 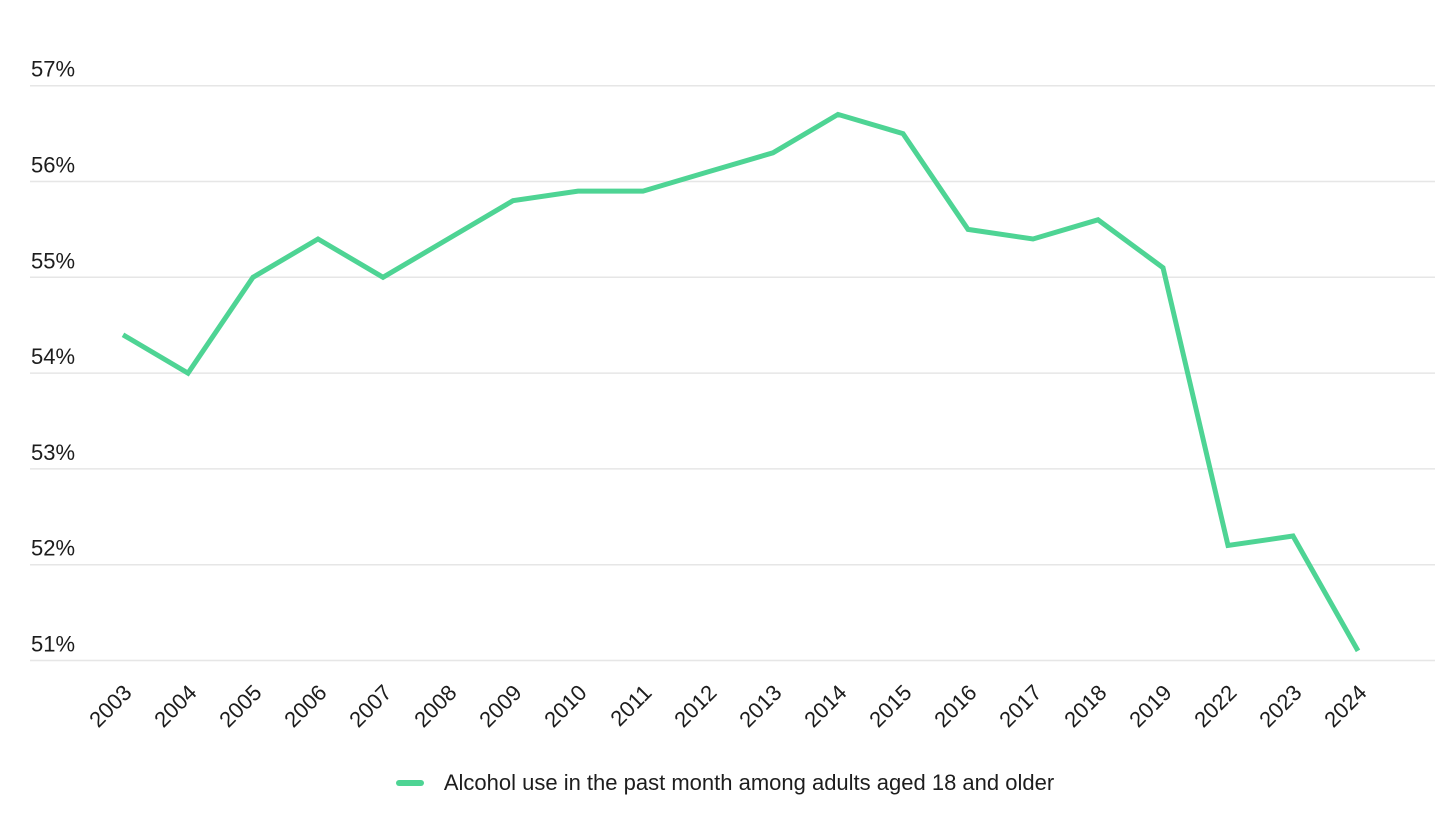 I want to click on x-tick-label: 2011, so click(x=630, y=705).